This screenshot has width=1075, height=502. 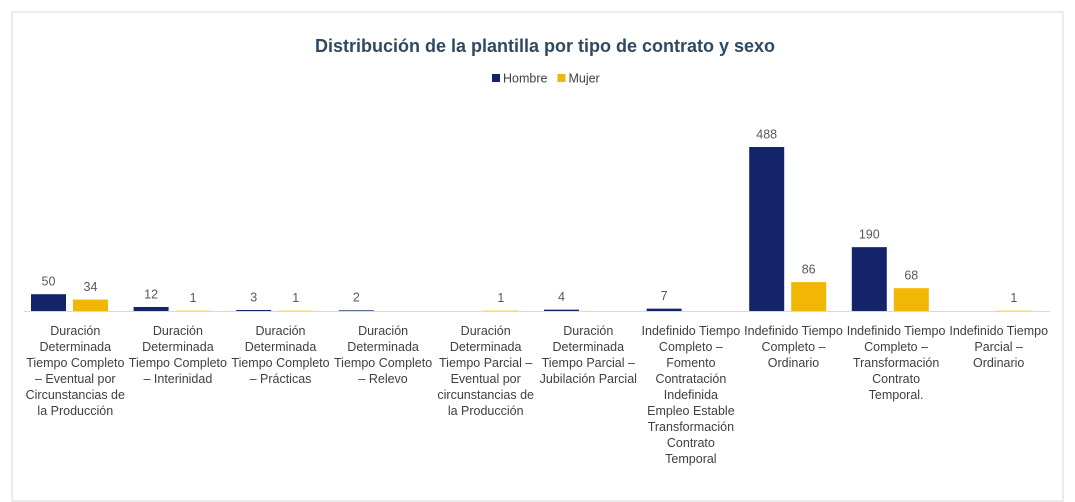 What do you see at coordinates (91, 287) in the screenshot?
I see `value-label: 34` at bounding box center [91, 287].